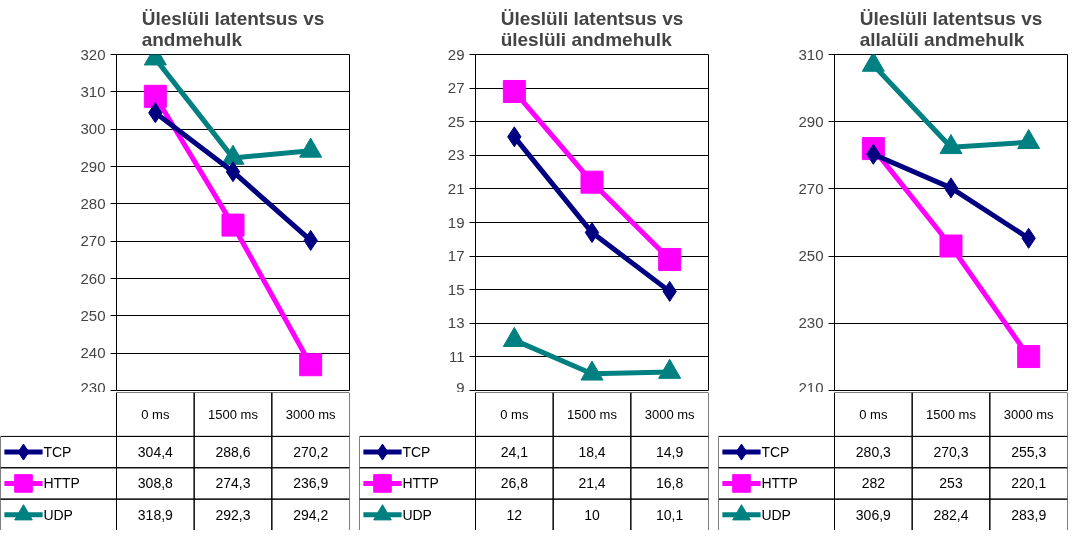 The height and width of the screenshot is (537, 1078). What do you see at coordinates (233, 483) in the screenshot?
I see `data-label: 274,3` at bounding box center [233, 483].